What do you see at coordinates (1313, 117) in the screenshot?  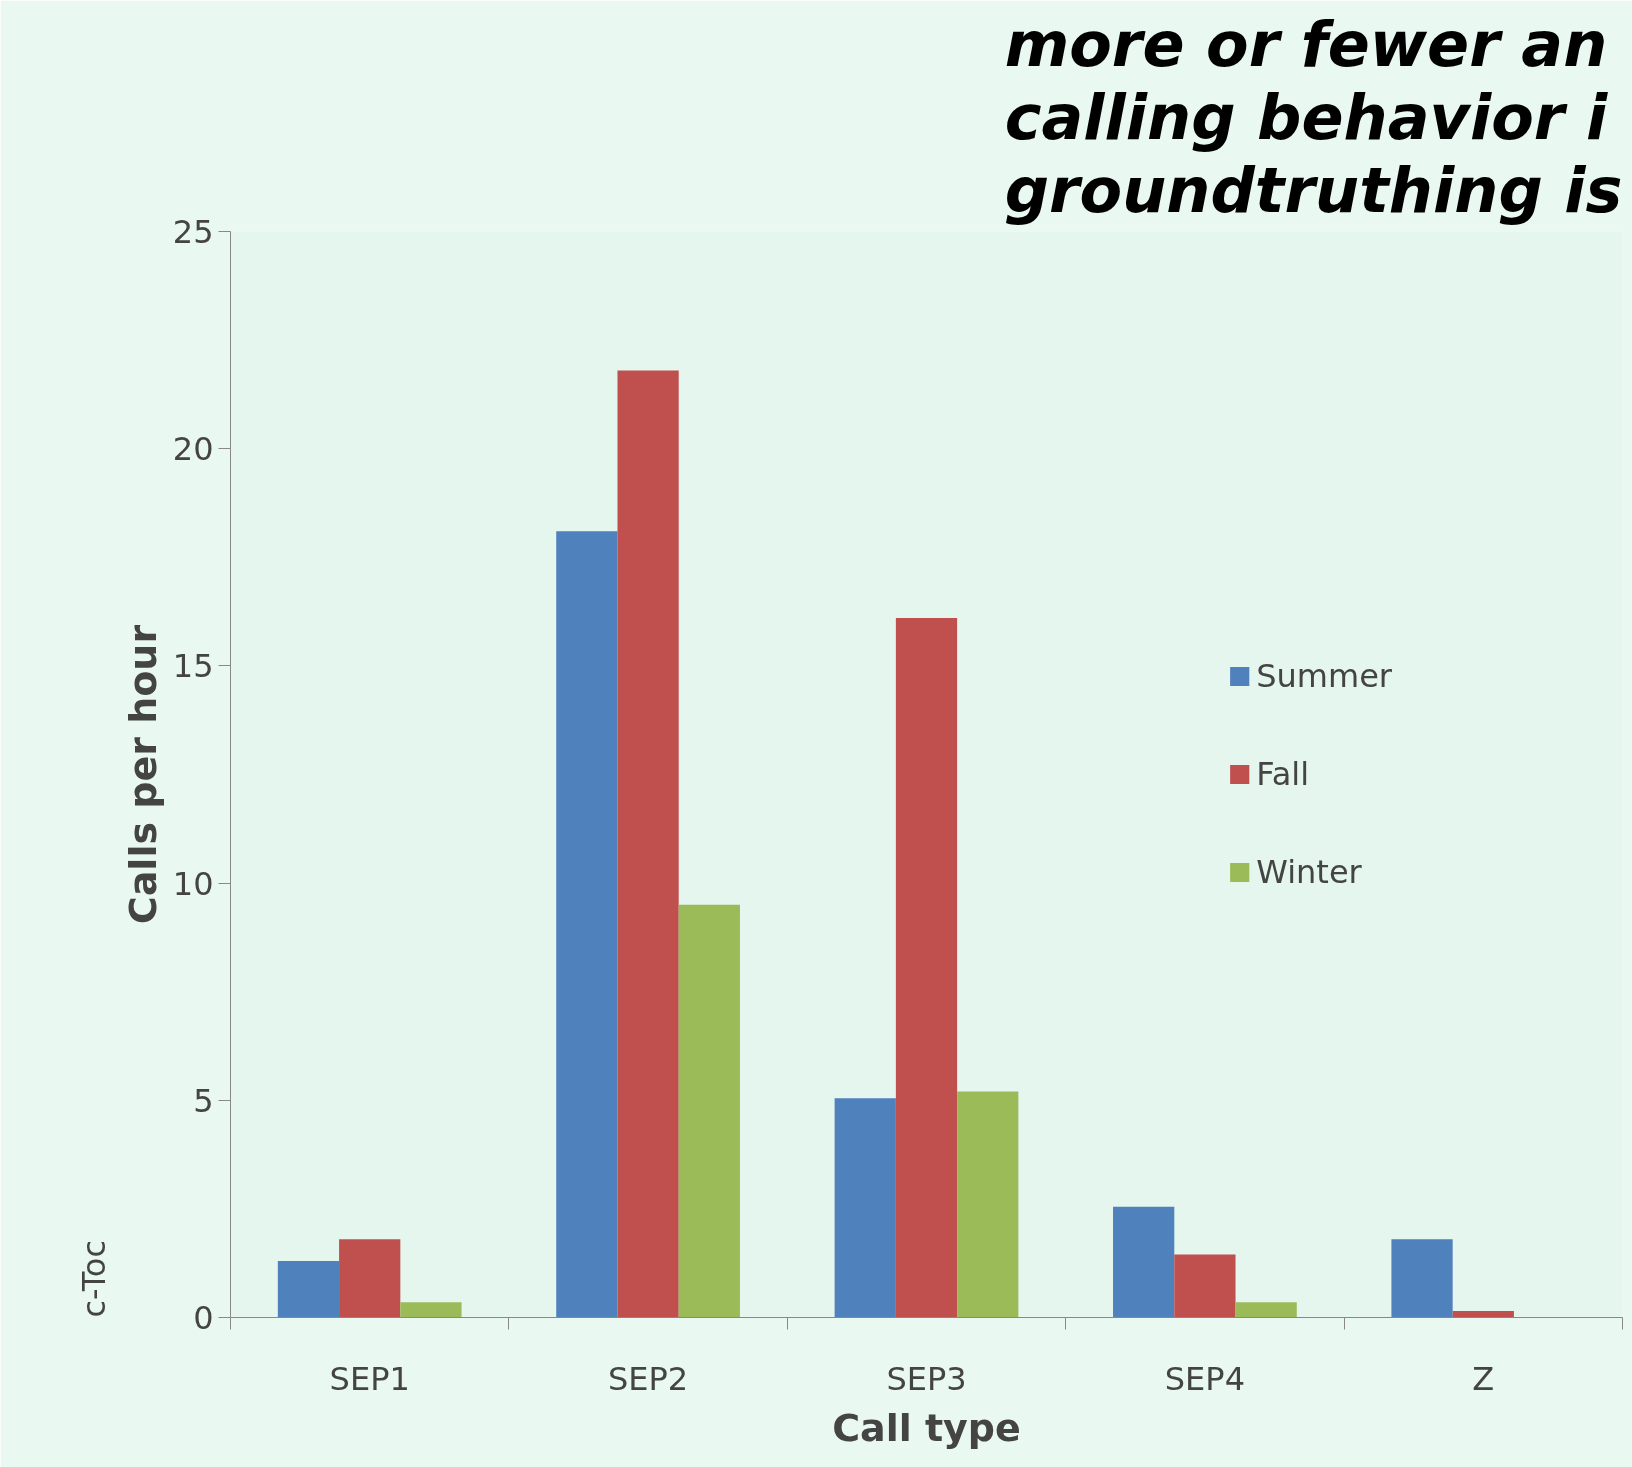 I see `chart-title: more or fewer an calling behavior i groundtruthing is` at bounding box center [1313, 117].